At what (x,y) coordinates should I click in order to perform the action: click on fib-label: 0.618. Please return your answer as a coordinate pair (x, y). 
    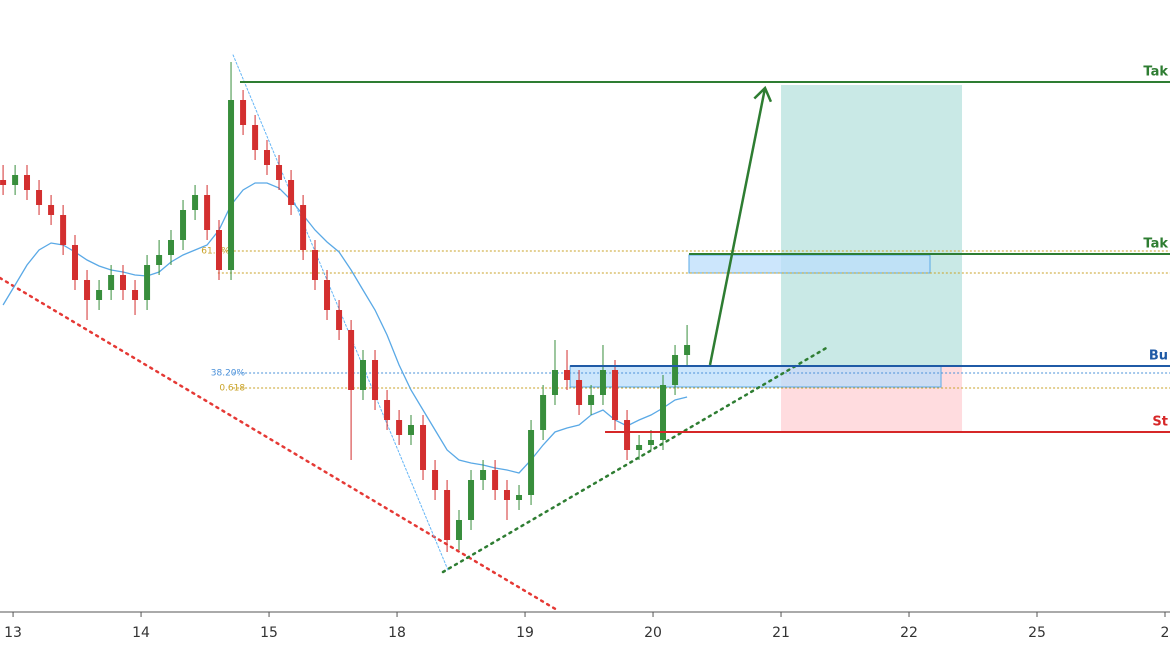
    Looking at the image, I should click on (232, 389).